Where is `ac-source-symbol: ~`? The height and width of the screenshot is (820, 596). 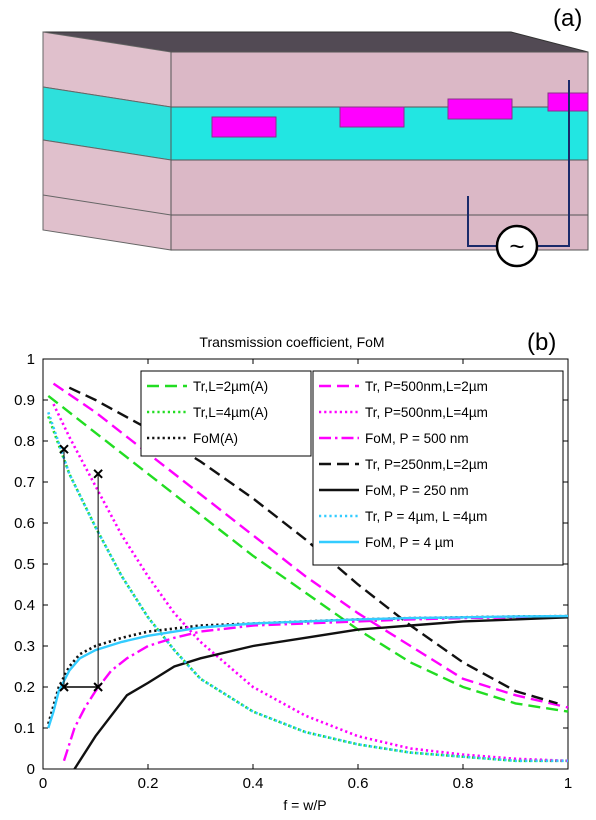 ac-source-symbol: ~ is located at coordinates (516, 246).